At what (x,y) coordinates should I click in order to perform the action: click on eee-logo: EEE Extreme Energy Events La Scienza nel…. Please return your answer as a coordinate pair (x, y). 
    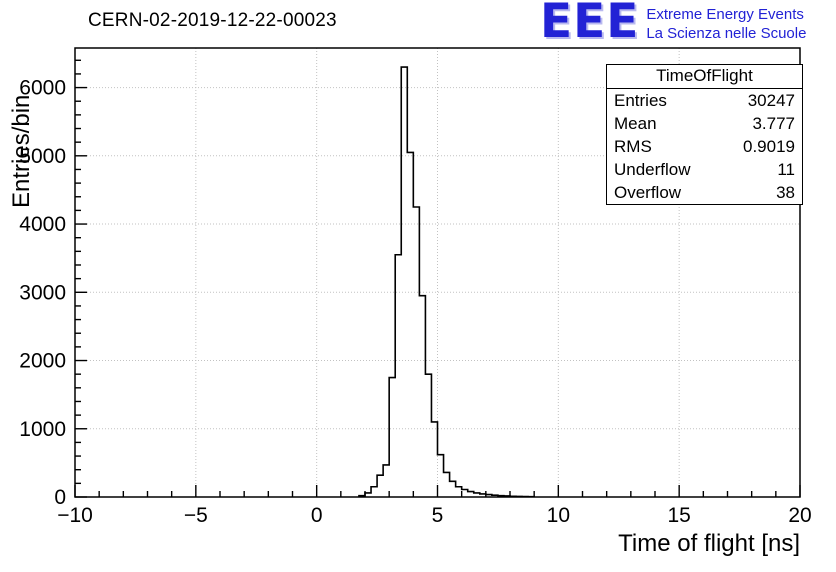
    Looking at the image, I should click on (673, 24).